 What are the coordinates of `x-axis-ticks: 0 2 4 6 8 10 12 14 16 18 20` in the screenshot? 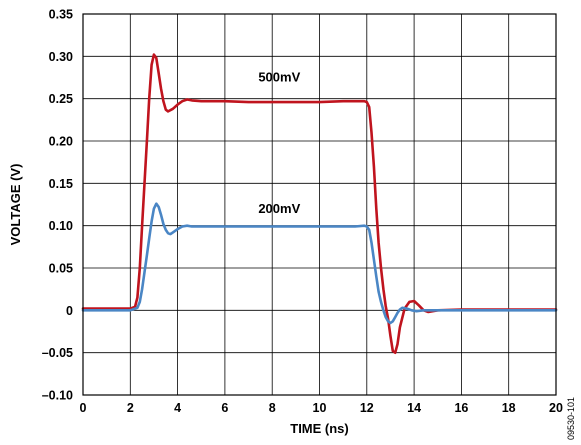 It's located at (321, 408).